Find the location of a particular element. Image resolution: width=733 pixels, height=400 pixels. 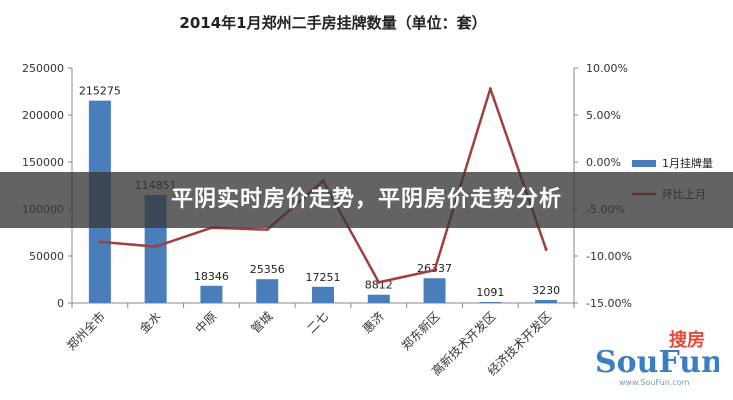

category-label: 郑东新区 is located at coordinates (420, 331).